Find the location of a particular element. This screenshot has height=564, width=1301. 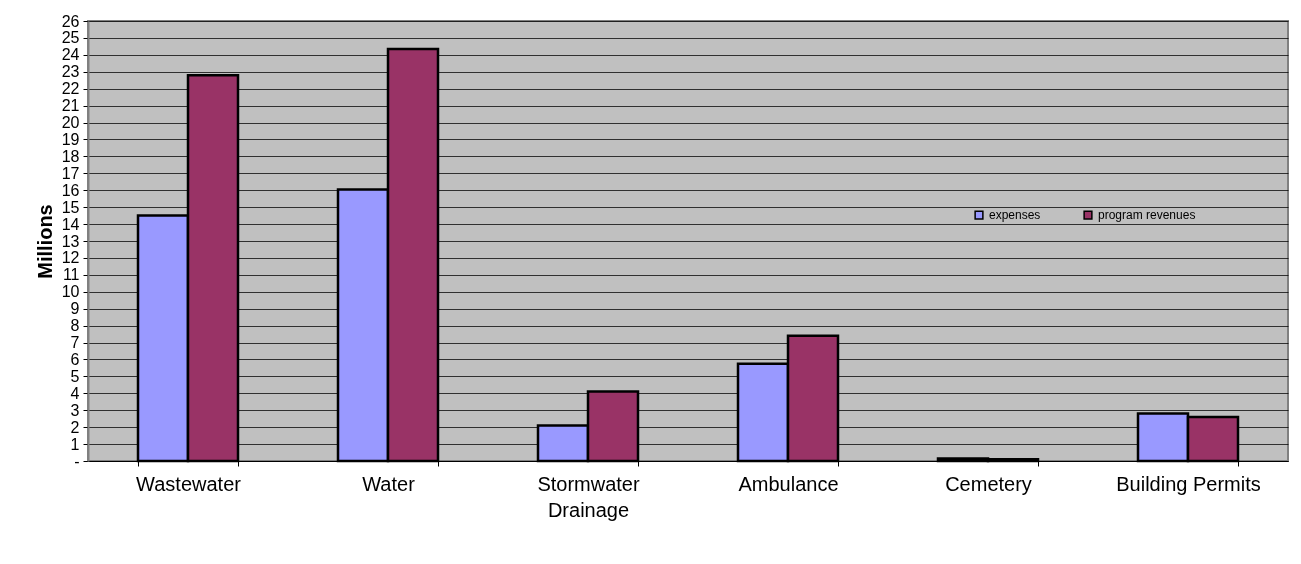

x-tick-label: Cemetery is located at coordinates (988, 483).